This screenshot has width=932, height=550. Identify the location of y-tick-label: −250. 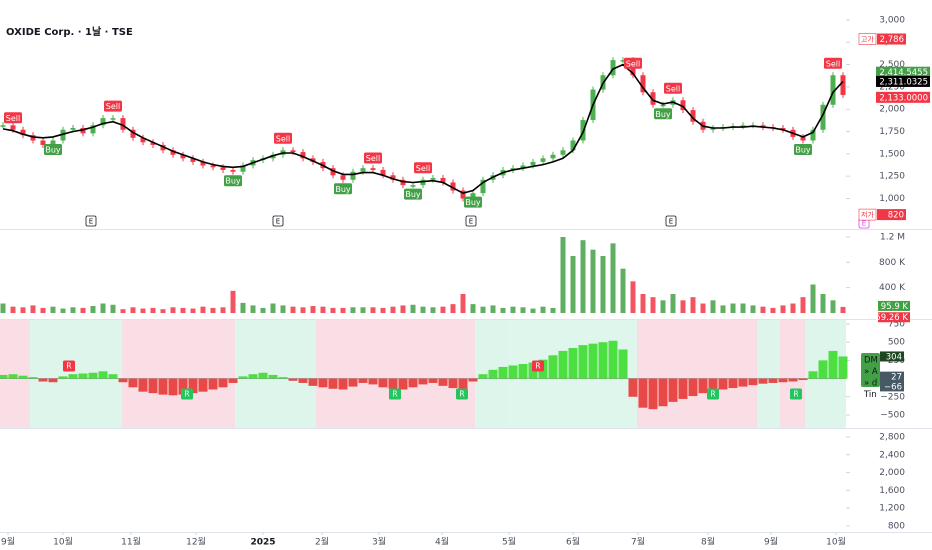
(892, 397).